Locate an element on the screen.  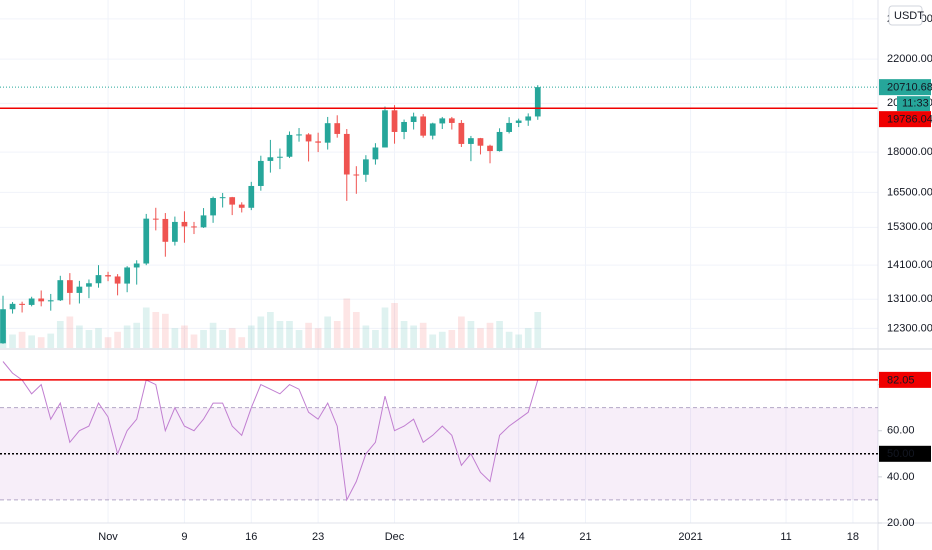
rsi-midline-label-bg is located at coordinates (905, 453).